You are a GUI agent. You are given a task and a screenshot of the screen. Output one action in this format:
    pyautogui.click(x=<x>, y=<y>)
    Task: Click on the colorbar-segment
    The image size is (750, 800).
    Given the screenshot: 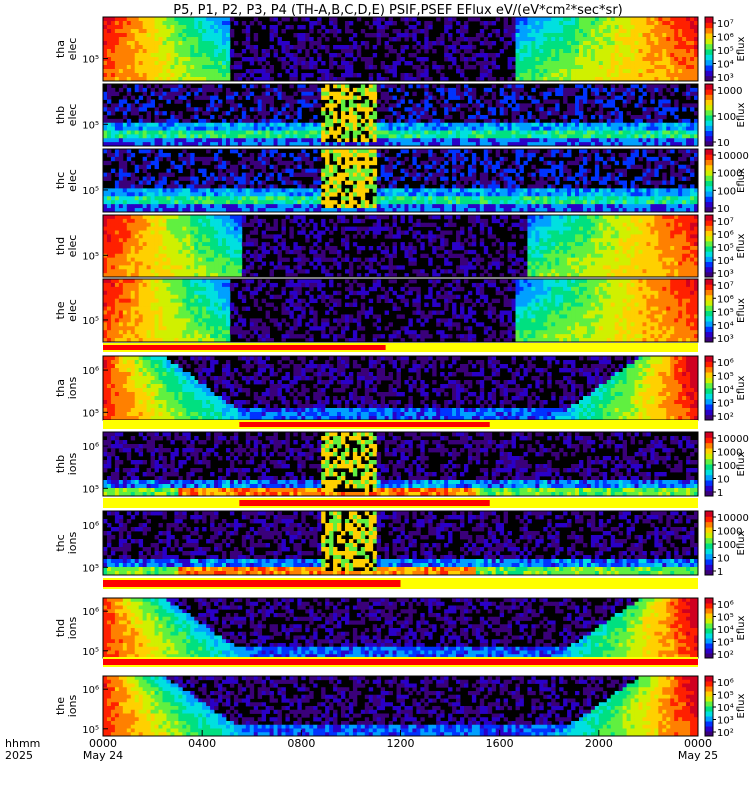 What is the action you would take?
    pyautogui.click(x=709, y=73)
    